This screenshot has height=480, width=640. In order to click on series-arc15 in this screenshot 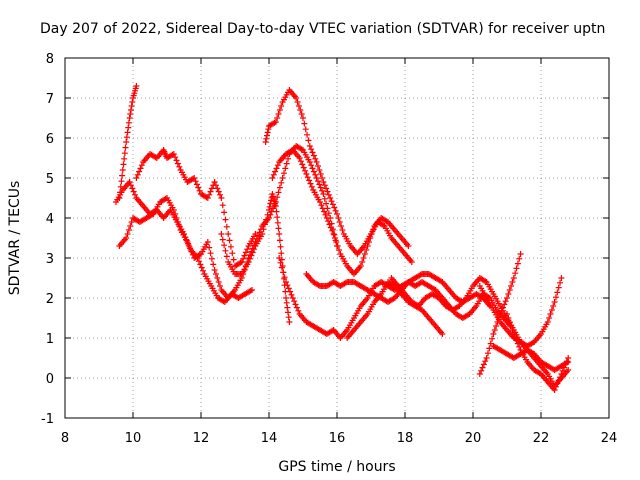, I will do `click(538, 352)`.